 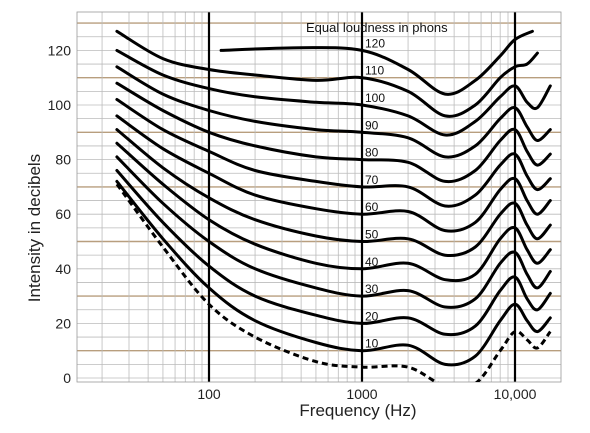 I want to click on phon-label: 110, so click(x=374, y=71).